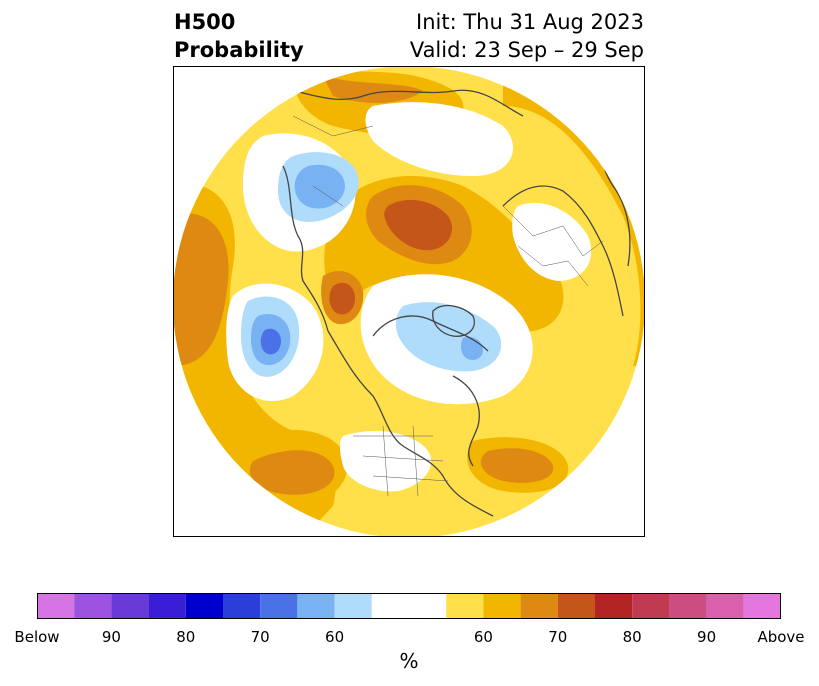 This screenshot has height=686, width=819. What do you see at coordinates (526, 50) in the screenshot?
I see `valid-range: Valid: 23 Sep – 29 Sep` at bounding box center [526, 50].